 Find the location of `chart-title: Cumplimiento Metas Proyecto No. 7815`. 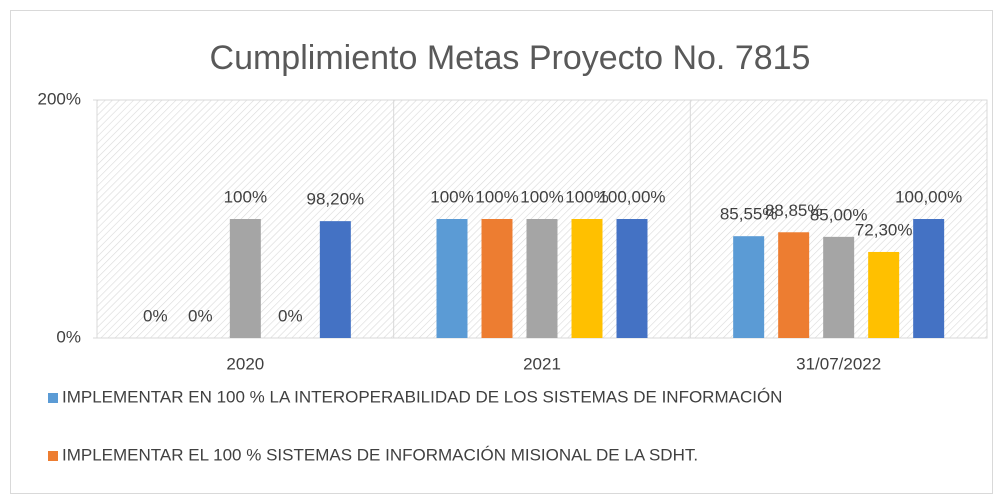

chart-title: Cumplimiento Metas Proyecto No. 7815 is located at coordinates (510, 58).